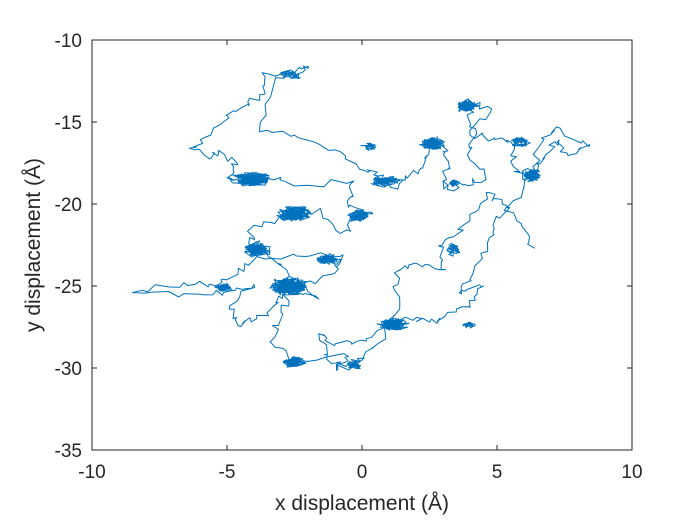 Image resolution: width=700 pixels, height=522 pixels. I want to click on y-tick-label: -25, so click(68, 287).